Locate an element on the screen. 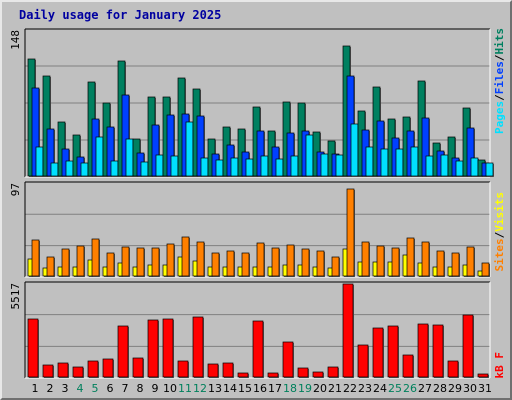 The height and width of the screenshot is (400, 512). legend-hits-files-pages: Pages/Files/Hits is located at coordinates (499, 81).